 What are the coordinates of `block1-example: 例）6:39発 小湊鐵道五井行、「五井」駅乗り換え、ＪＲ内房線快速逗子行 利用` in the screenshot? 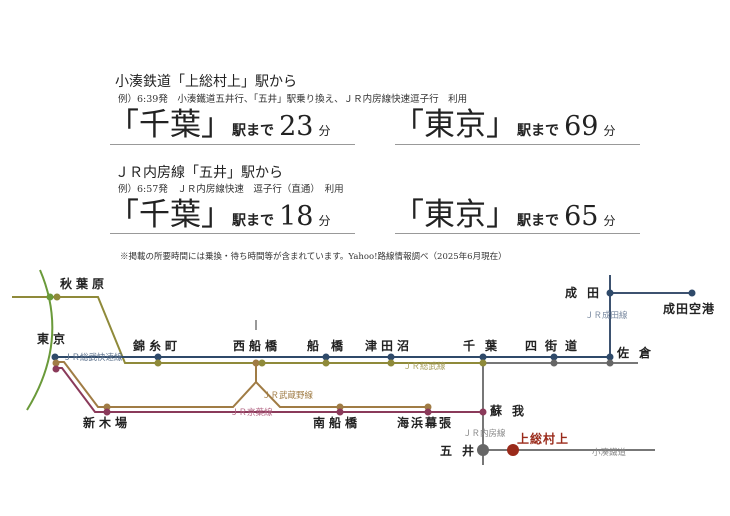 It's located at (293, 99).